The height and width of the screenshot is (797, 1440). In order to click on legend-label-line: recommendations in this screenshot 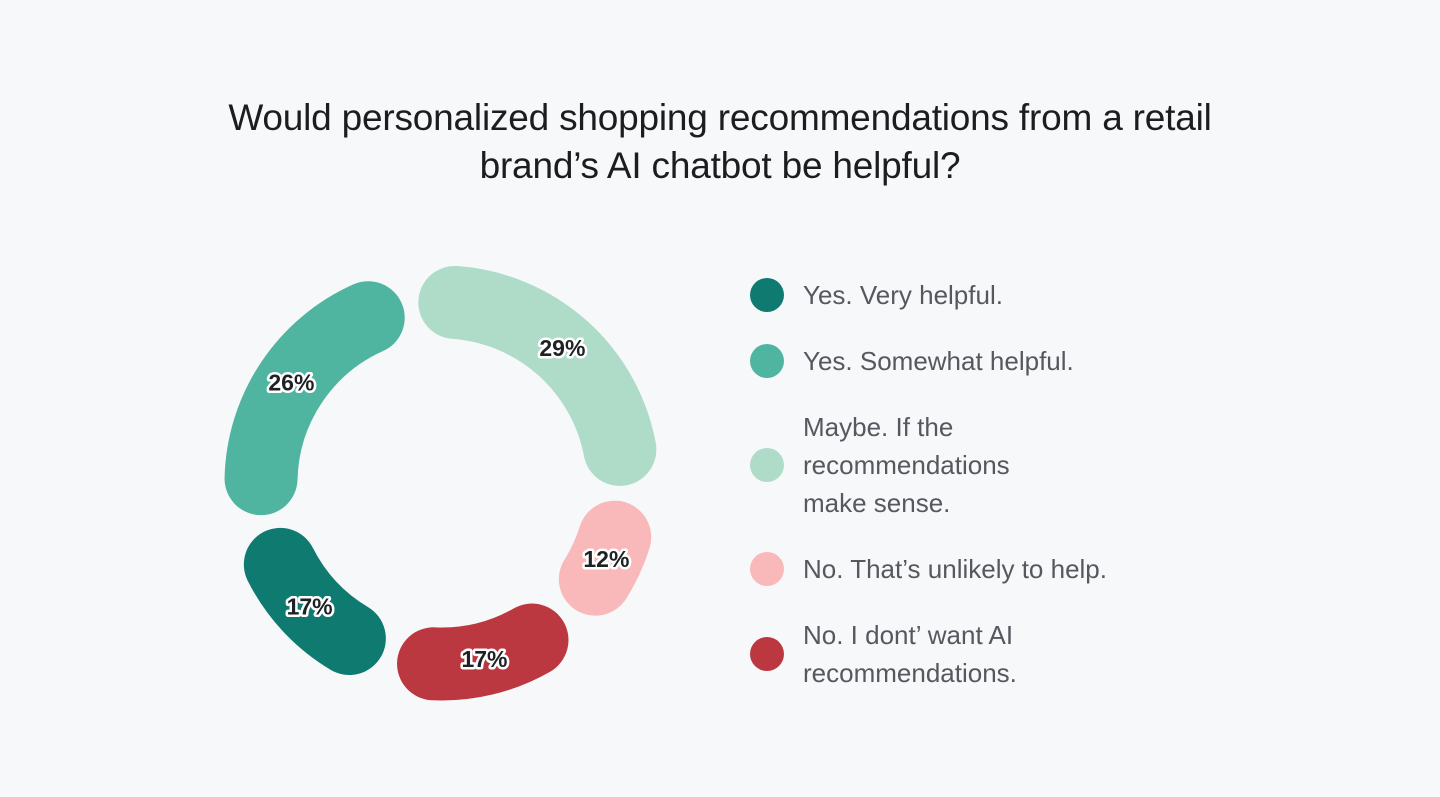, I will do `click(906, 465)`.